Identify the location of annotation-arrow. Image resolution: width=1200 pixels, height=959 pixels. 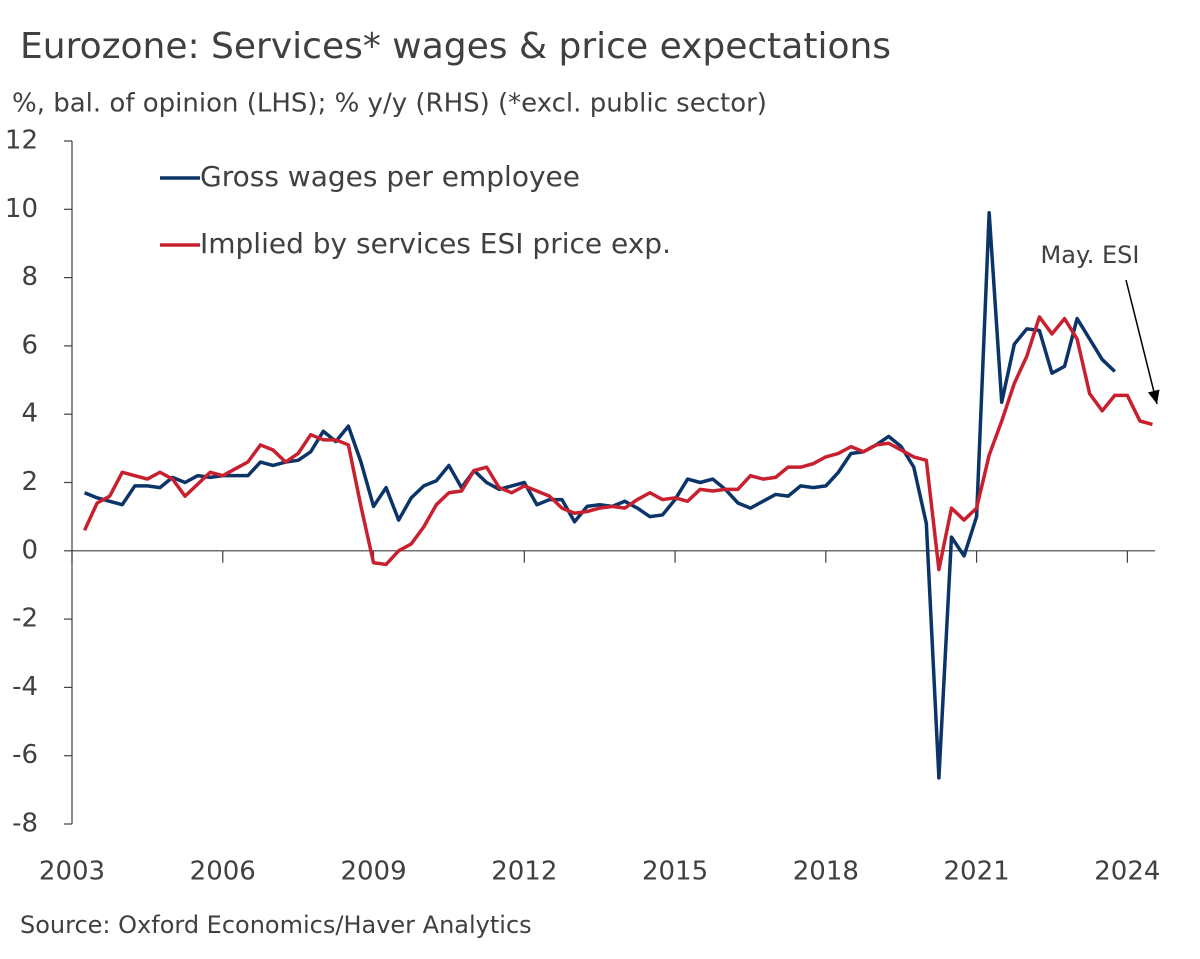
(1142, 342).